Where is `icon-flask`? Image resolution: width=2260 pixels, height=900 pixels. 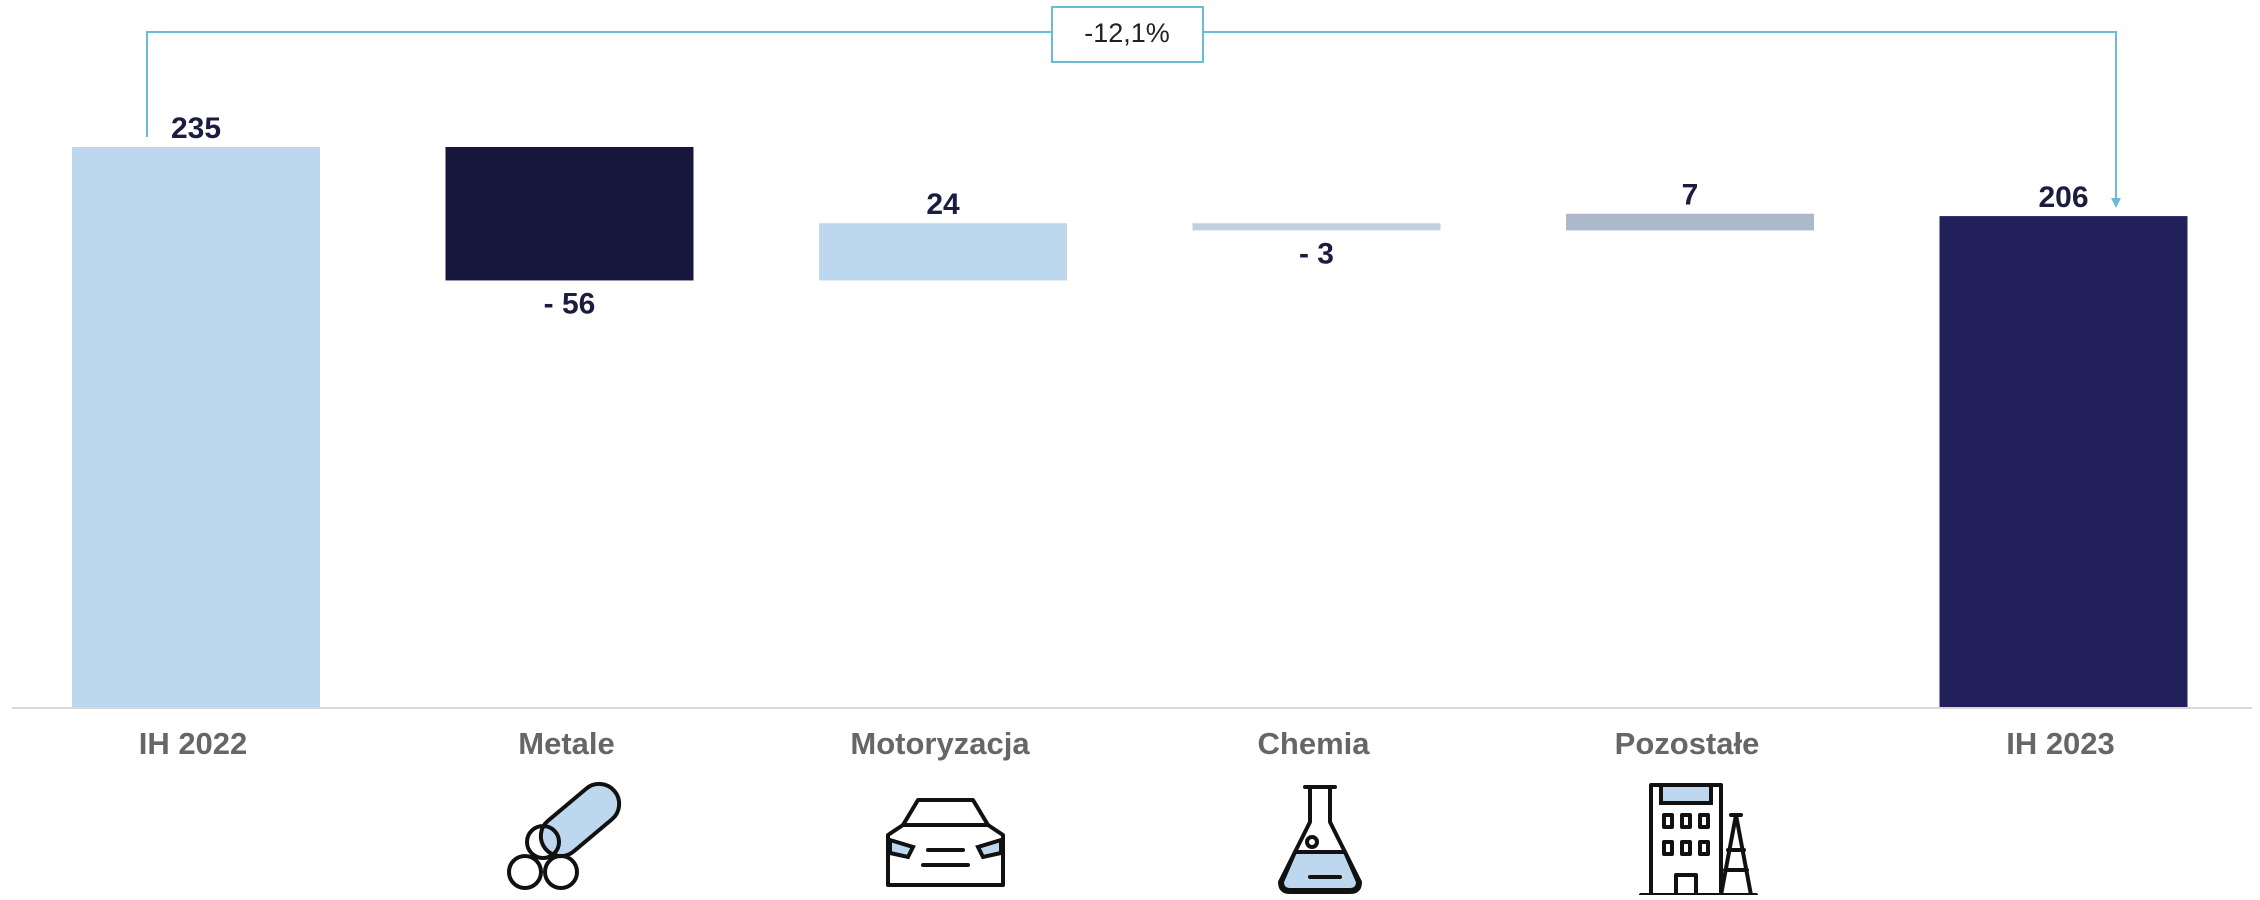 icon-flask is located at coordinates (1320, 839).